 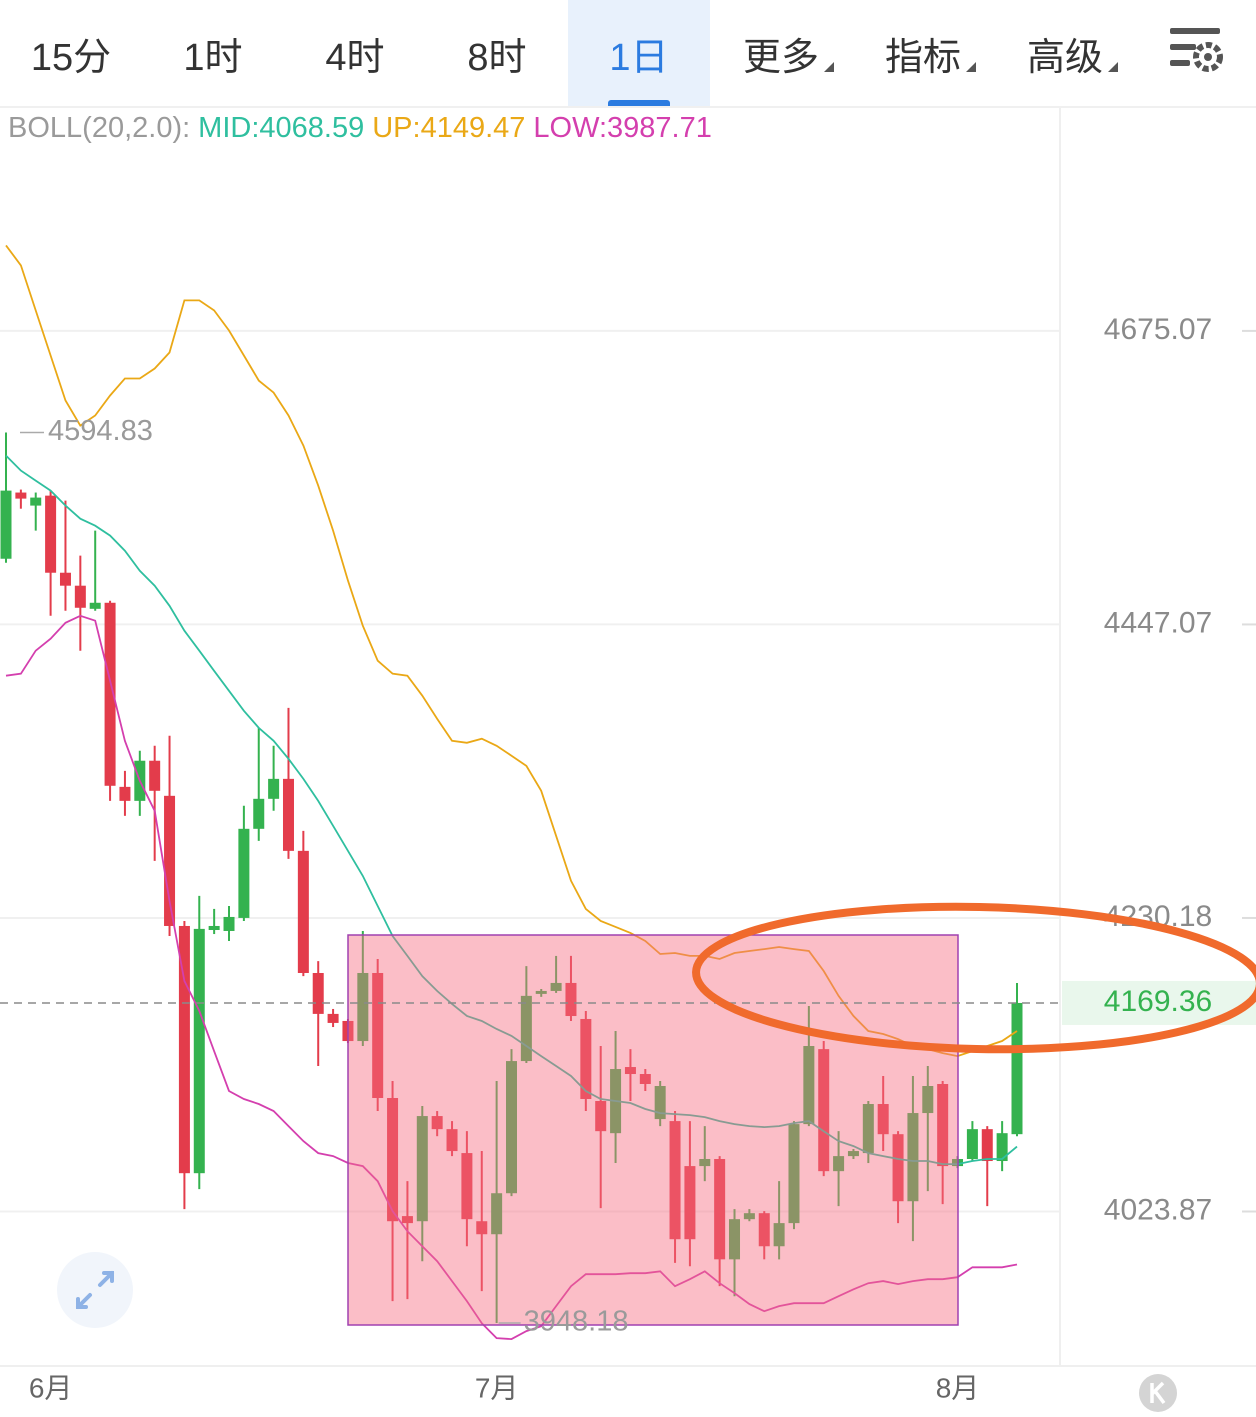 I want to click on highlight-box, so click(x=653, y=1130).